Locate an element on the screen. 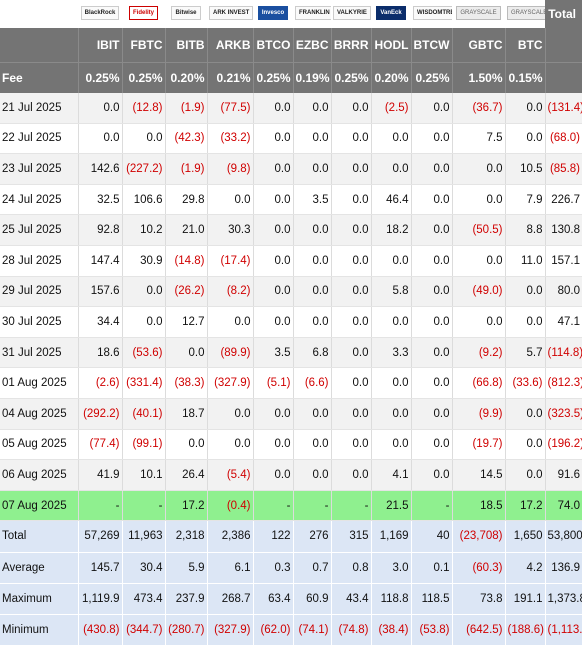 Image resolution: width=584 pixels, height=645 pixels. stat-cell-fbtc: 473.4 is located at coordinates (143, 598).